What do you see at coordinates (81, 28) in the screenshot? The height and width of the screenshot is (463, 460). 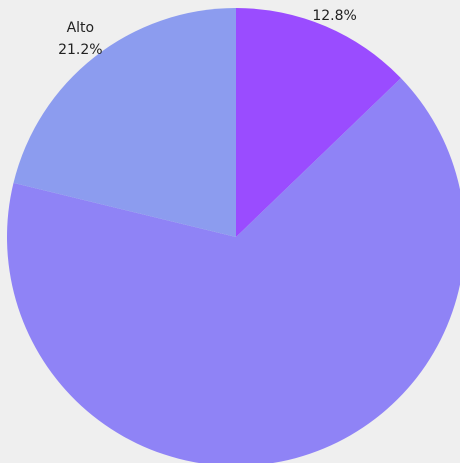 I see `slice-label: Alto` at bounding box center [81, 28].